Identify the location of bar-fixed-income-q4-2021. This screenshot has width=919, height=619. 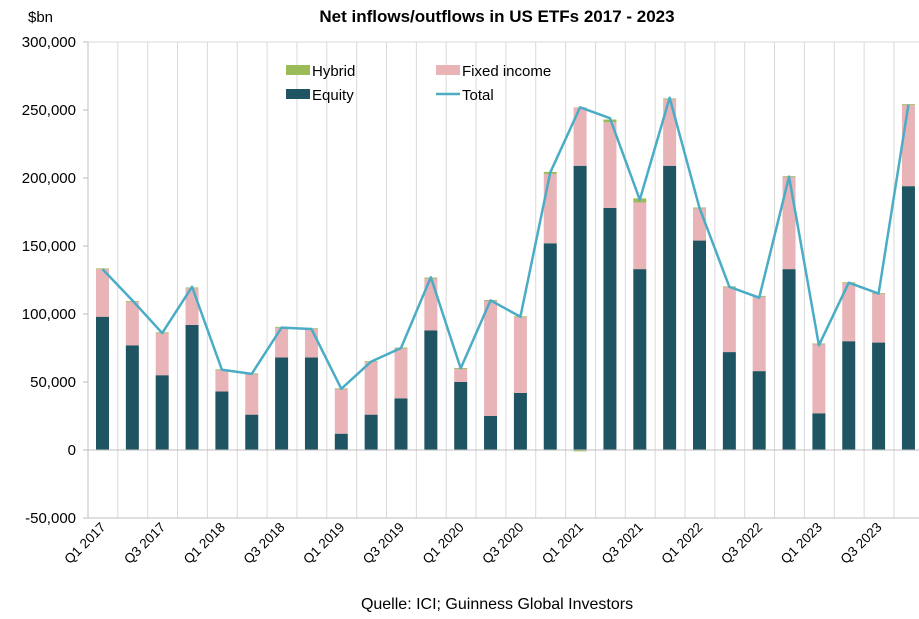
(670, 132).